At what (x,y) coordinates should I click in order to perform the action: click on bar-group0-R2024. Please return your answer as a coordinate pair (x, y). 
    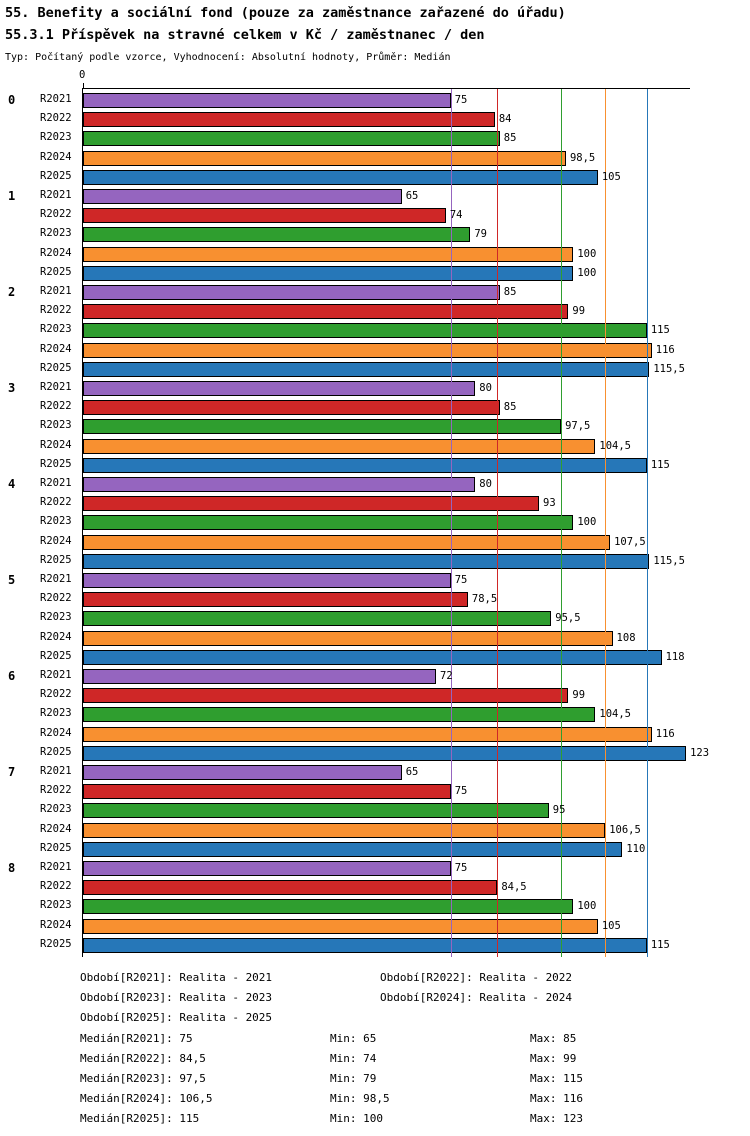
    Looking at the image, I should click on (324, 158).